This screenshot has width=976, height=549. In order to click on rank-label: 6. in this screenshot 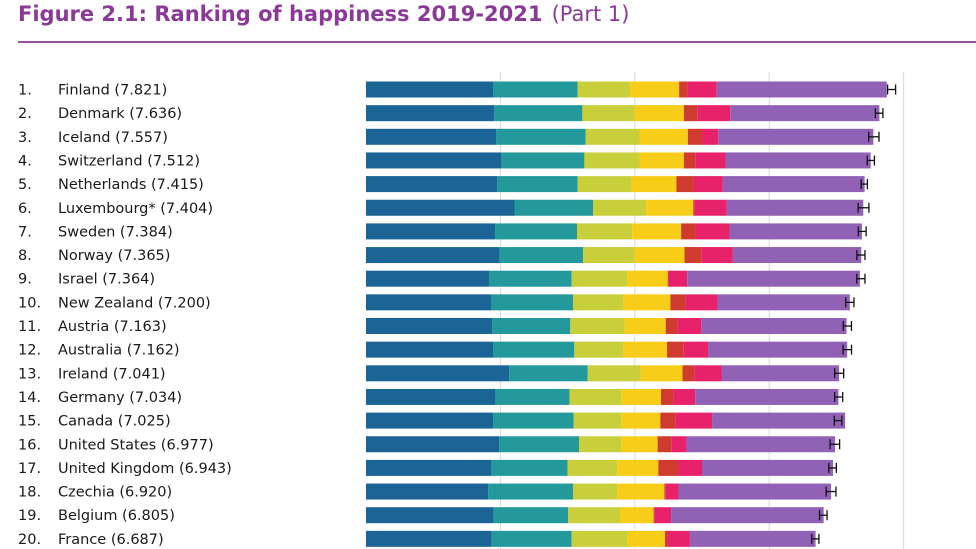, I will do `click(25, 209)`.